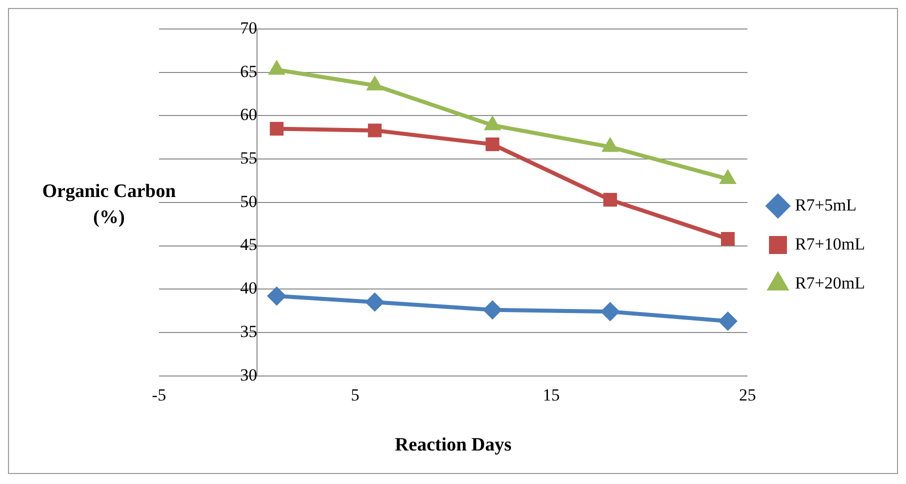 The width and height of the screenshot is (906, 484). Describe the element at coordinates (109, 205) in the screenshot. I see `y-axis-title: Organic Carbon (%)` at that location.